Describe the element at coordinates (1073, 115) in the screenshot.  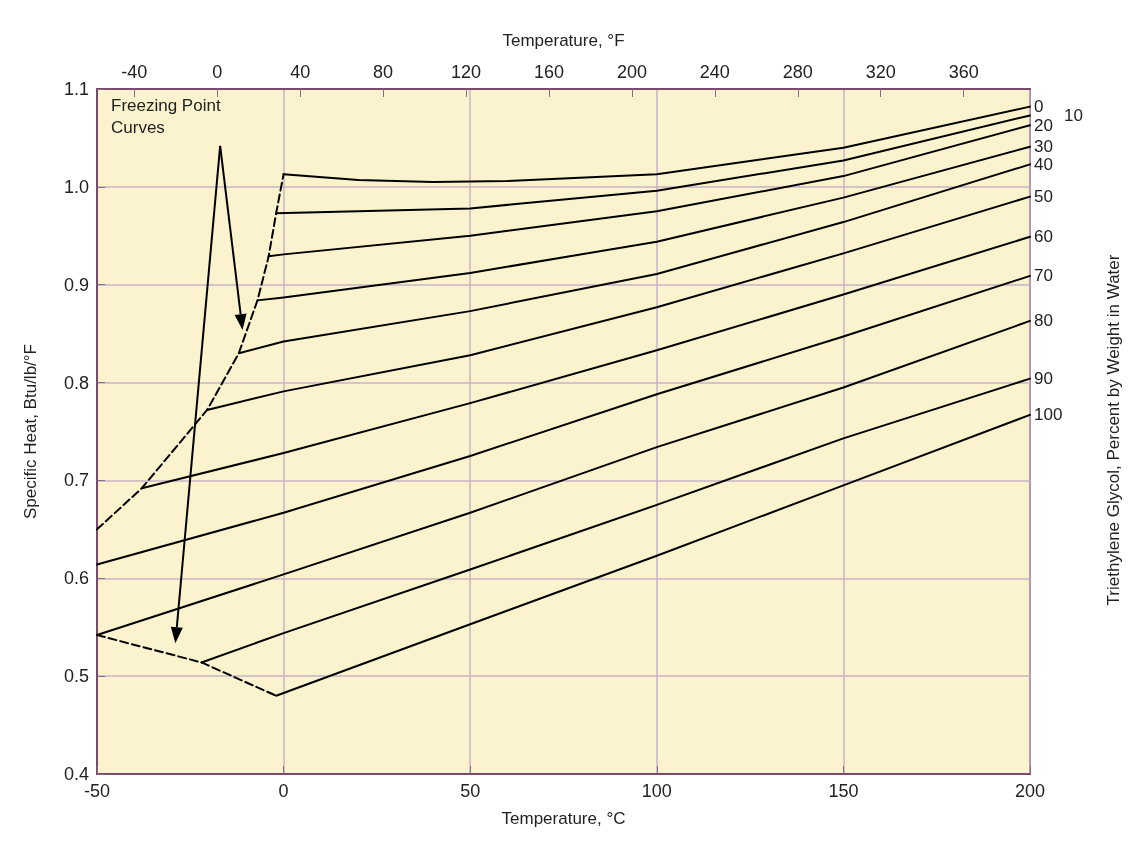
I see `series-label: 10` at that location.